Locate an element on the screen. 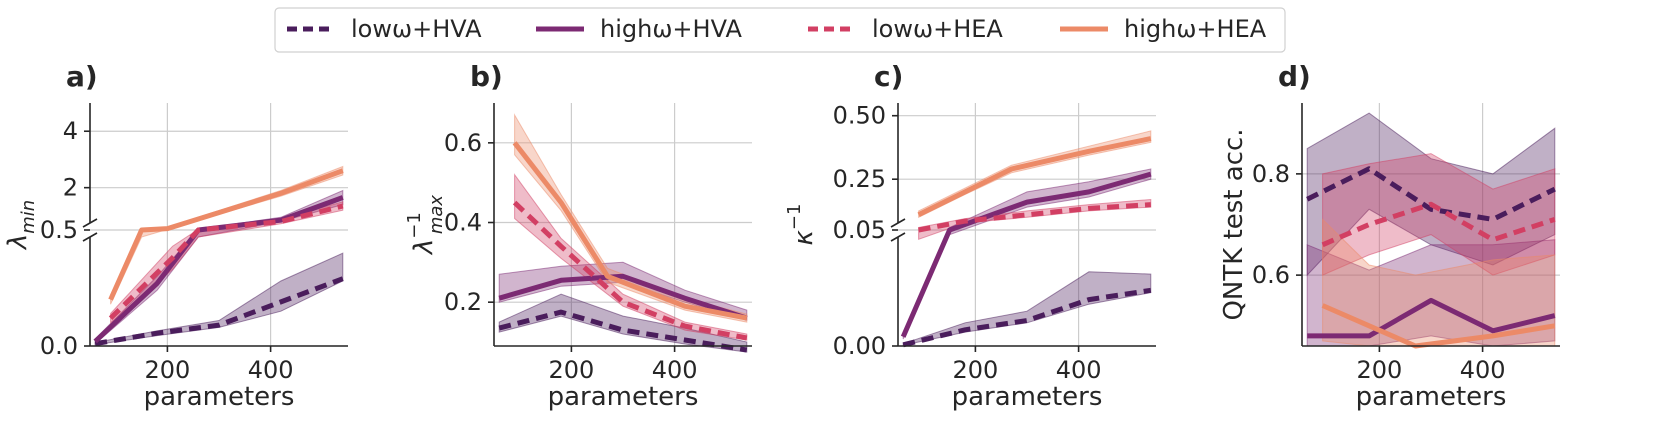  y-tick-label: 0.5 is located at coordinates (59, 230).